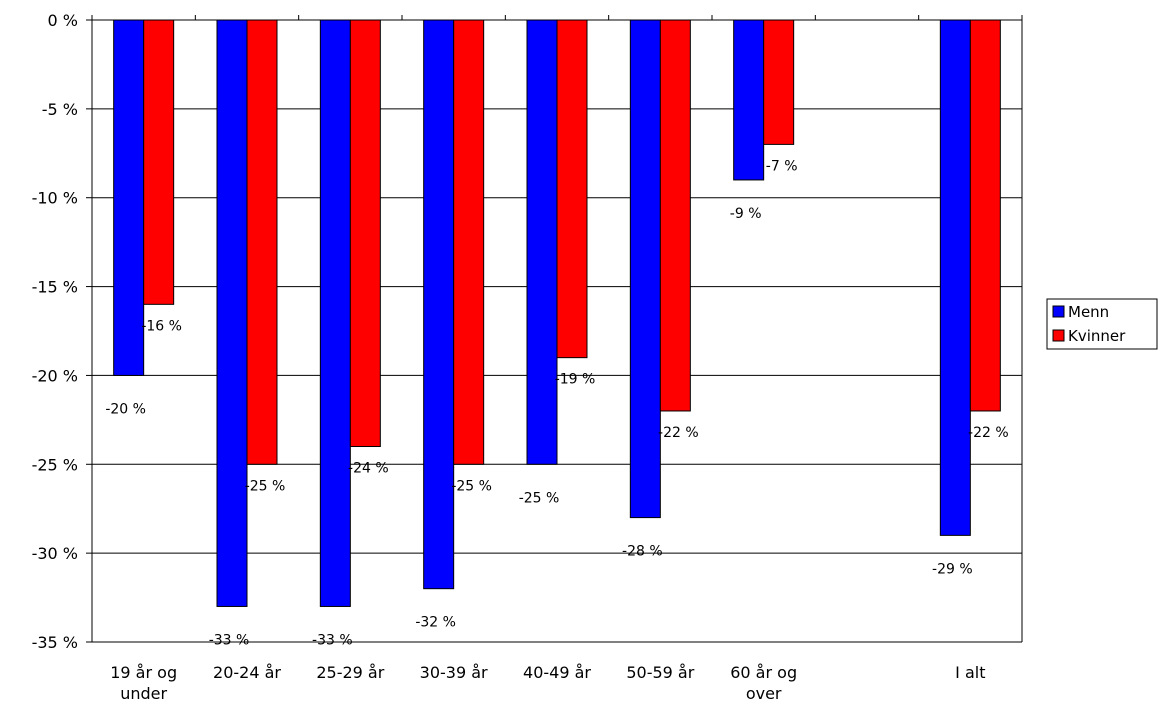 This screenshot has height=706, width=1160. Describe the element at coordinates (782, 166) in the screenshot. I see `data-label: -7 %` at that location.